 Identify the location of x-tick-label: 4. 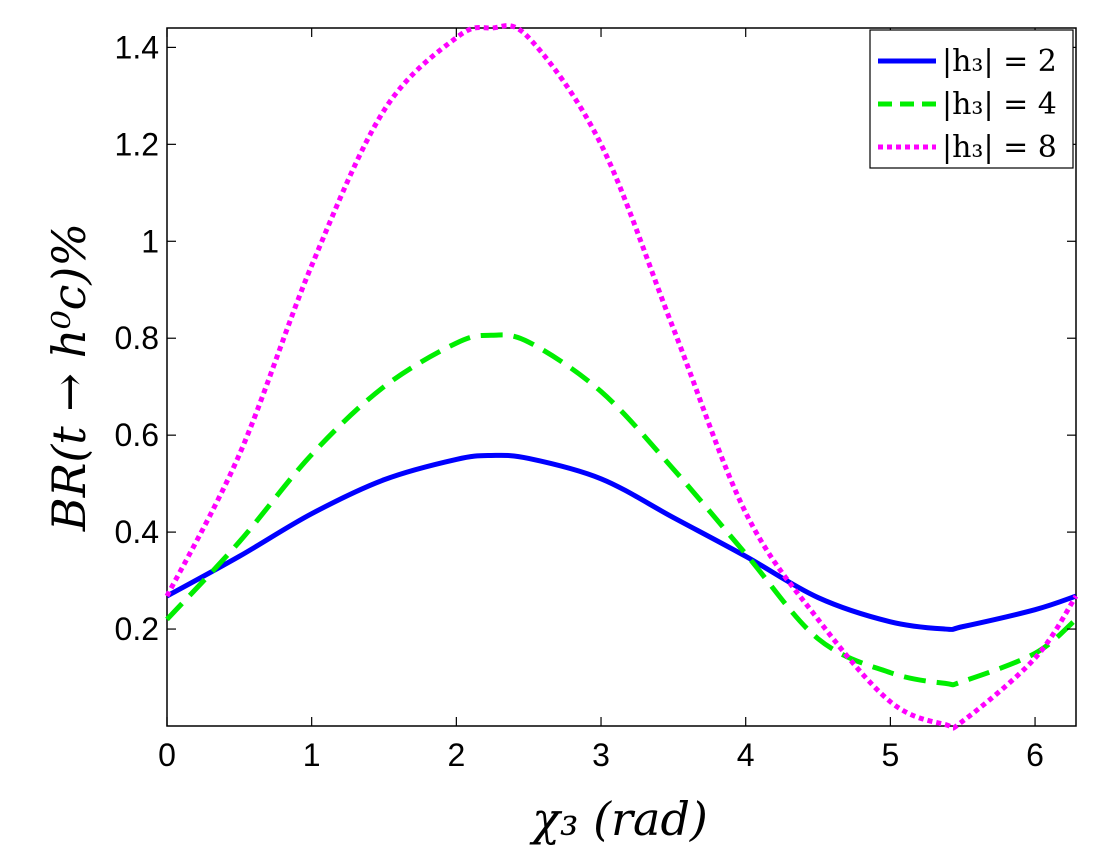
(746, 755).